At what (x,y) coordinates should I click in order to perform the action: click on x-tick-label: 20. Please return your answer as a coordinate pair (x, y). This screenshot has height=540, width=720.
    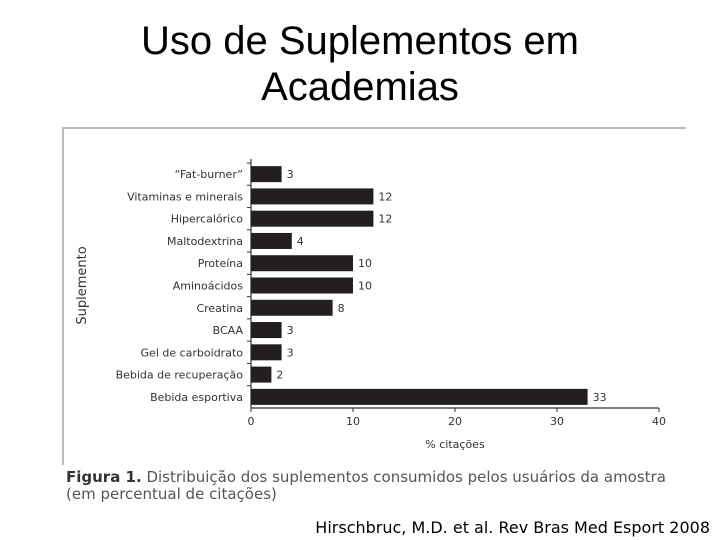
    Looking at the image, I should click on (455, 421).